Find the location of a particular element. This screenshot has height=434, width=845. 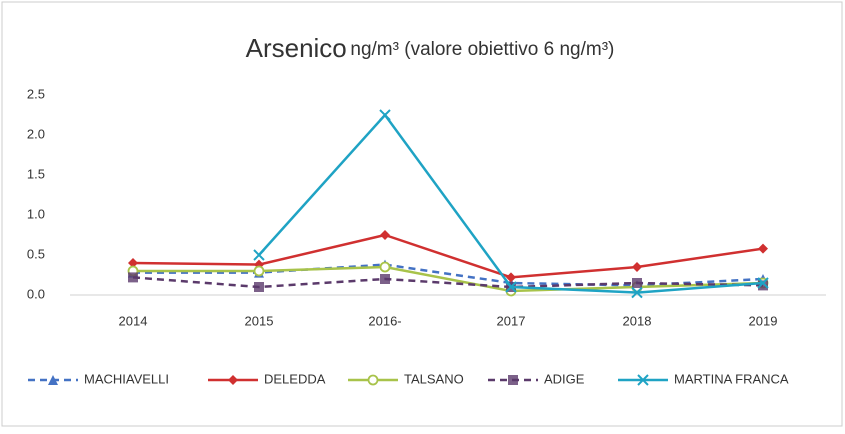

x-tick-label: 2018 is located at coordinates (637, 320).